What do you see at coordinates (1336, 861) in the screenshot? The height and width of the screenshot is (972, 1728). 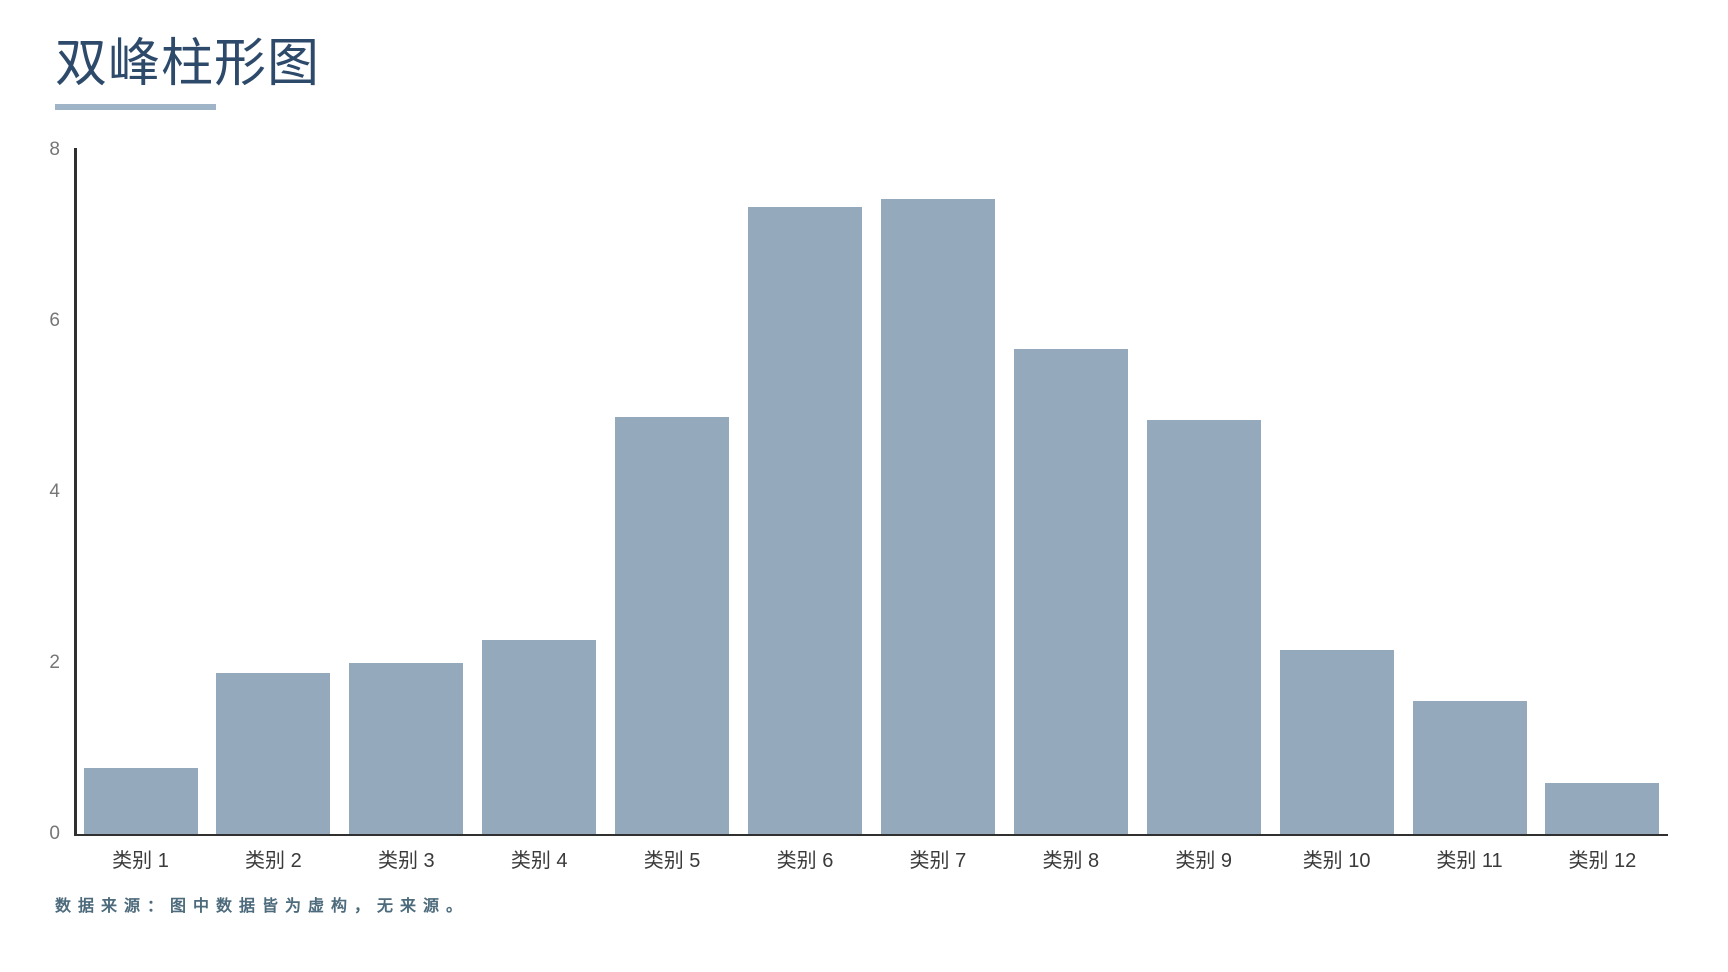 I see `x-axis-label: 类别 10` at bounding box center [1336, 861].